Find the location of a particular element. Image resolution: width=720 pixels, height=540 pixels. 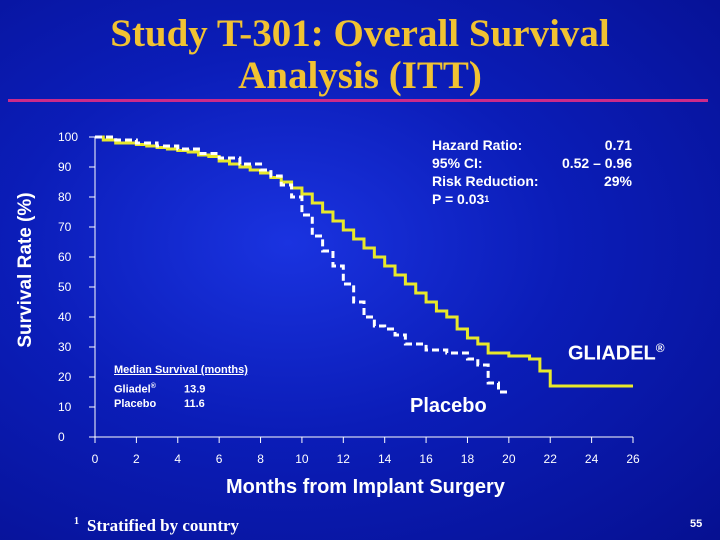

y-tick-label: 50 is located at coordinates (65, 287).